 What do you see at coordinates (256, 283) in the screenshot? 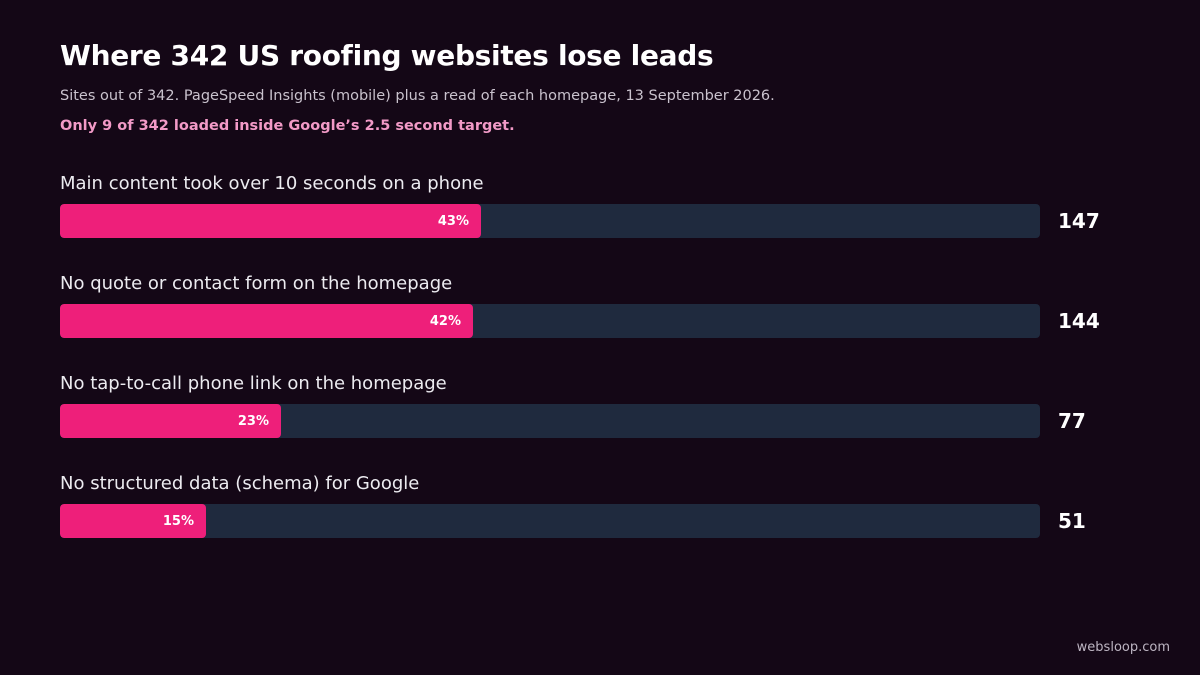
I see `bar-label: No quote or contact form on the homepage` at bounding box center [256, 283].